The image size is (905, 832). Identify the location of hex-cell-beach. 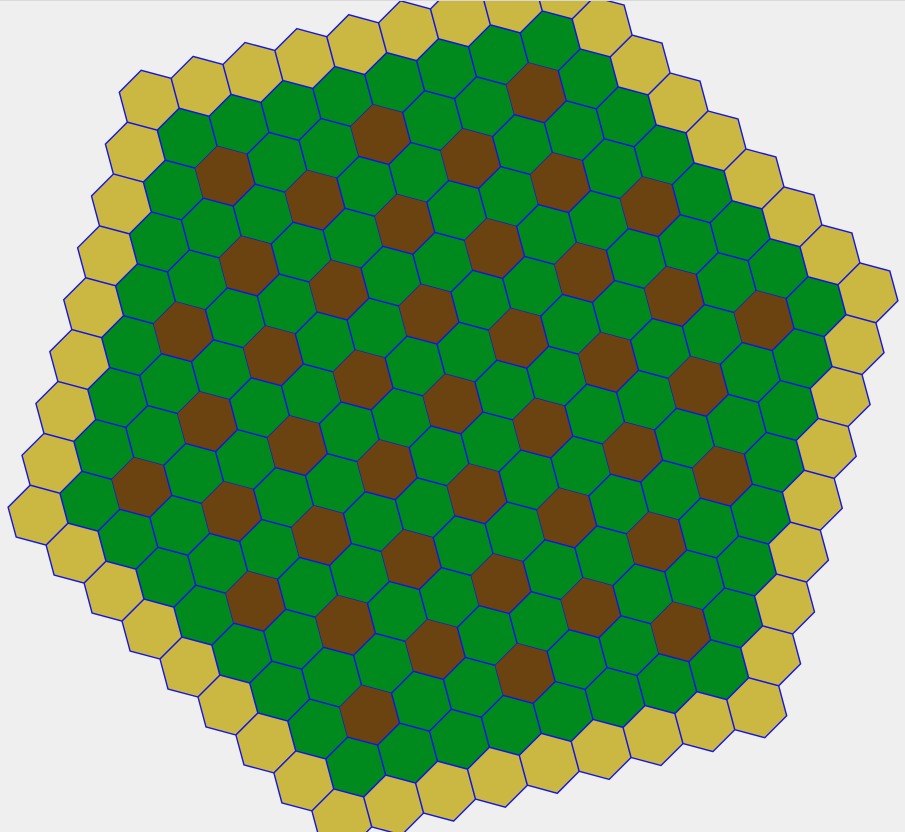
(757, 708).